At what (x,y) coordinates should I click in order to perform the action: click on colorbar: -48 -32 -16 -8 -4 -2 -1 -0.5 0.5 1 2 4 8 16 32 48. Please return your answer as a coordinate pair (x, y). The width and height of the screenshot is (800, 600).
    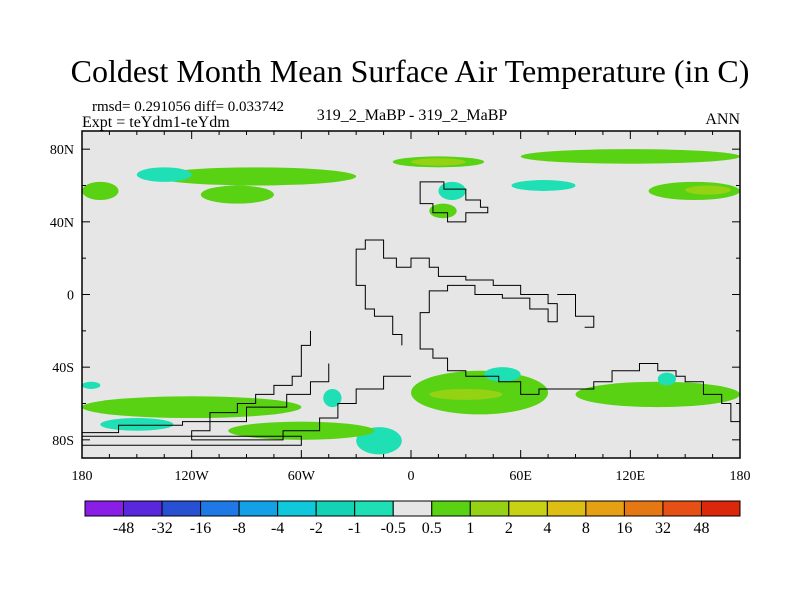
    Looking at the image, I should click on (412, 518).